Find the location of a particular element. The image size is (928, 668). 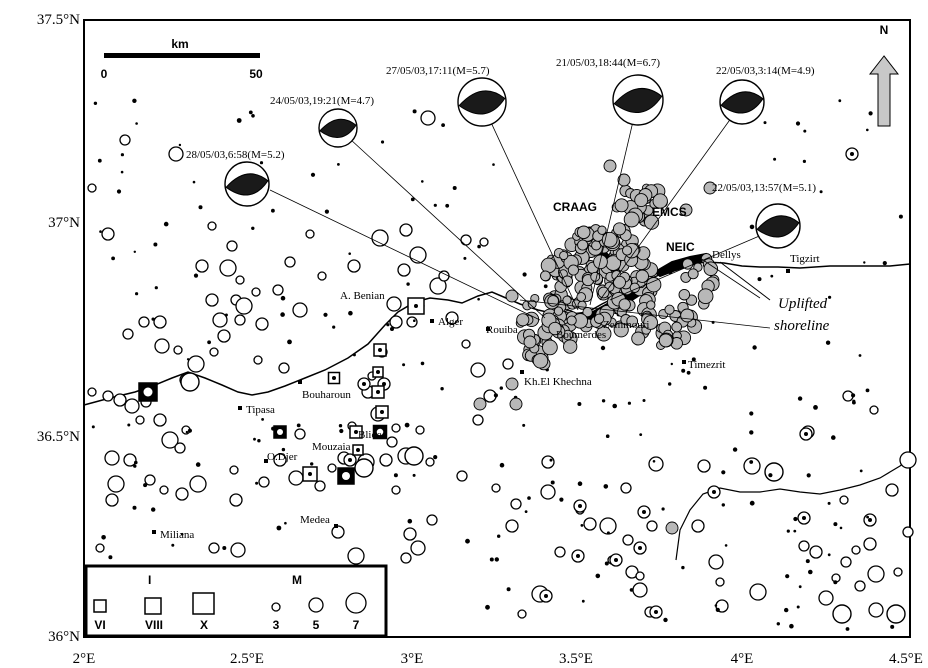

agency-label: NEIC is located at coordinates (680, 247).